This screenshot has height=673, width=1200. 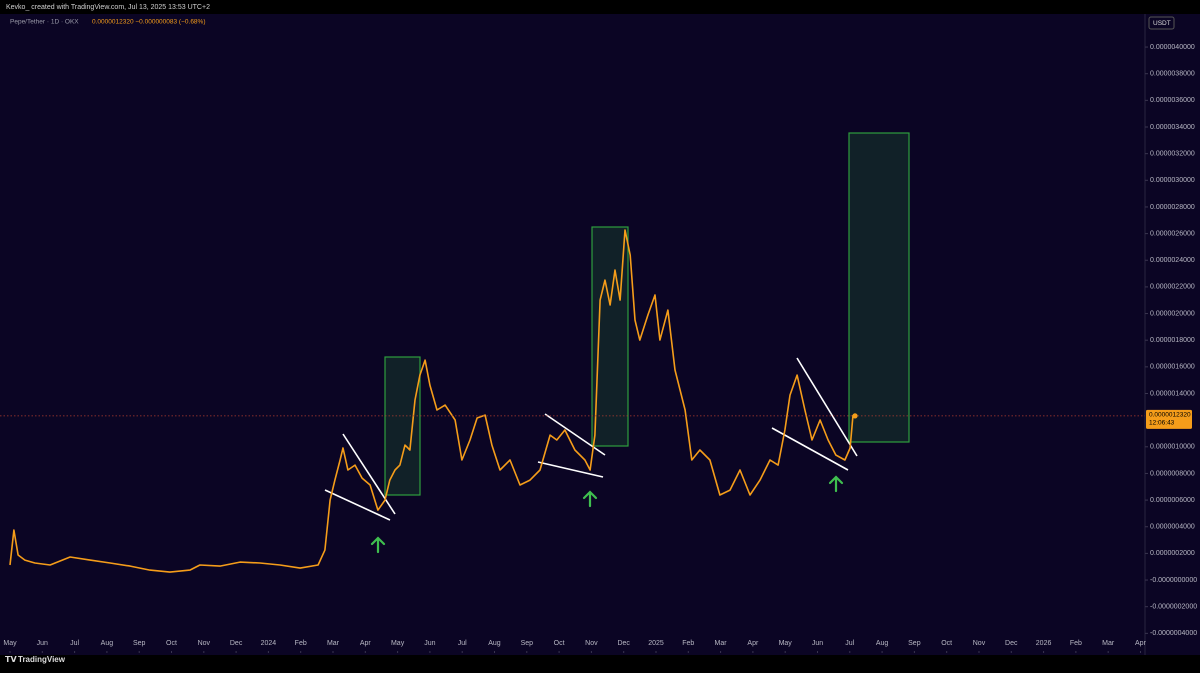 What do you see at coordinates (1172, 100) in the screenshot?
I see `y-tick-label: 0.0000036000` at bounding box center [1172, 100].